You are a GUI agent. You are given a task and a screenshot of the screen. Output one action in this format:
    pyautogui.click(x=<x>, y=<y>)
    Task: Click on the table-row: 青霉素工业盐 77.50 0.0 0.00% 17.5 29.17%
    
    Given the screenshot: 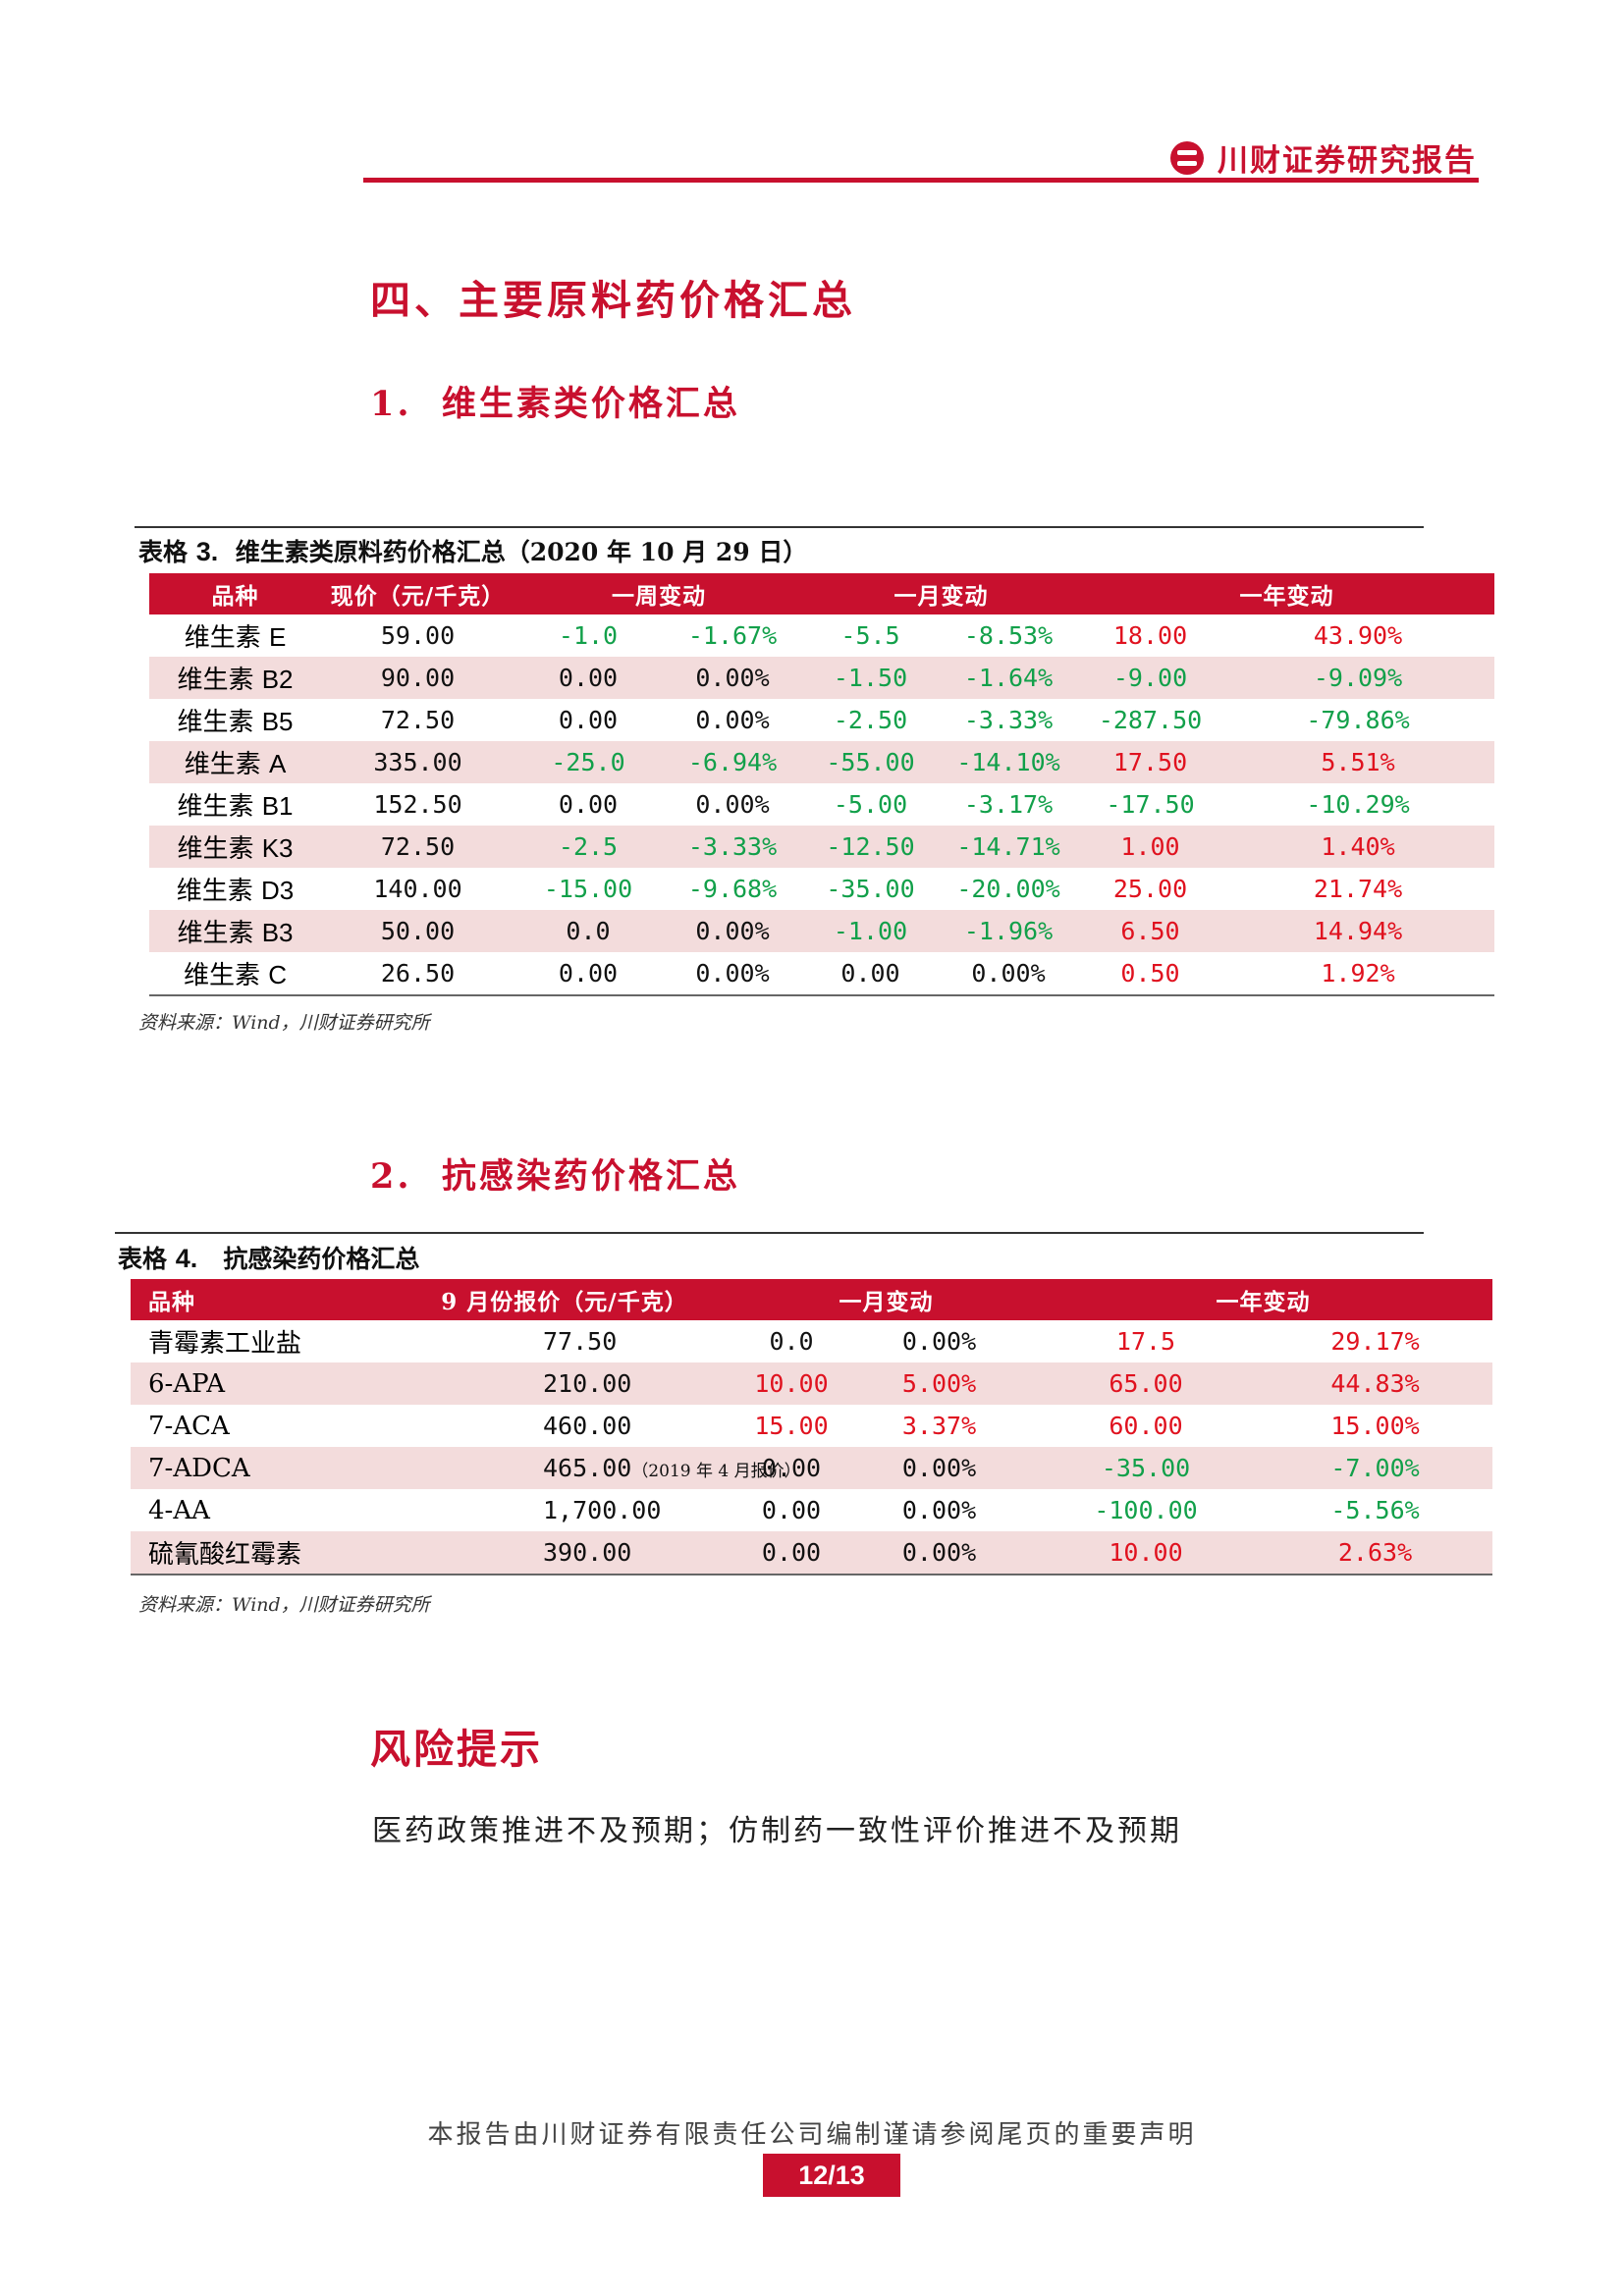 What is the action you would take?
    pyautogui.click(x=811, y=1341)
    